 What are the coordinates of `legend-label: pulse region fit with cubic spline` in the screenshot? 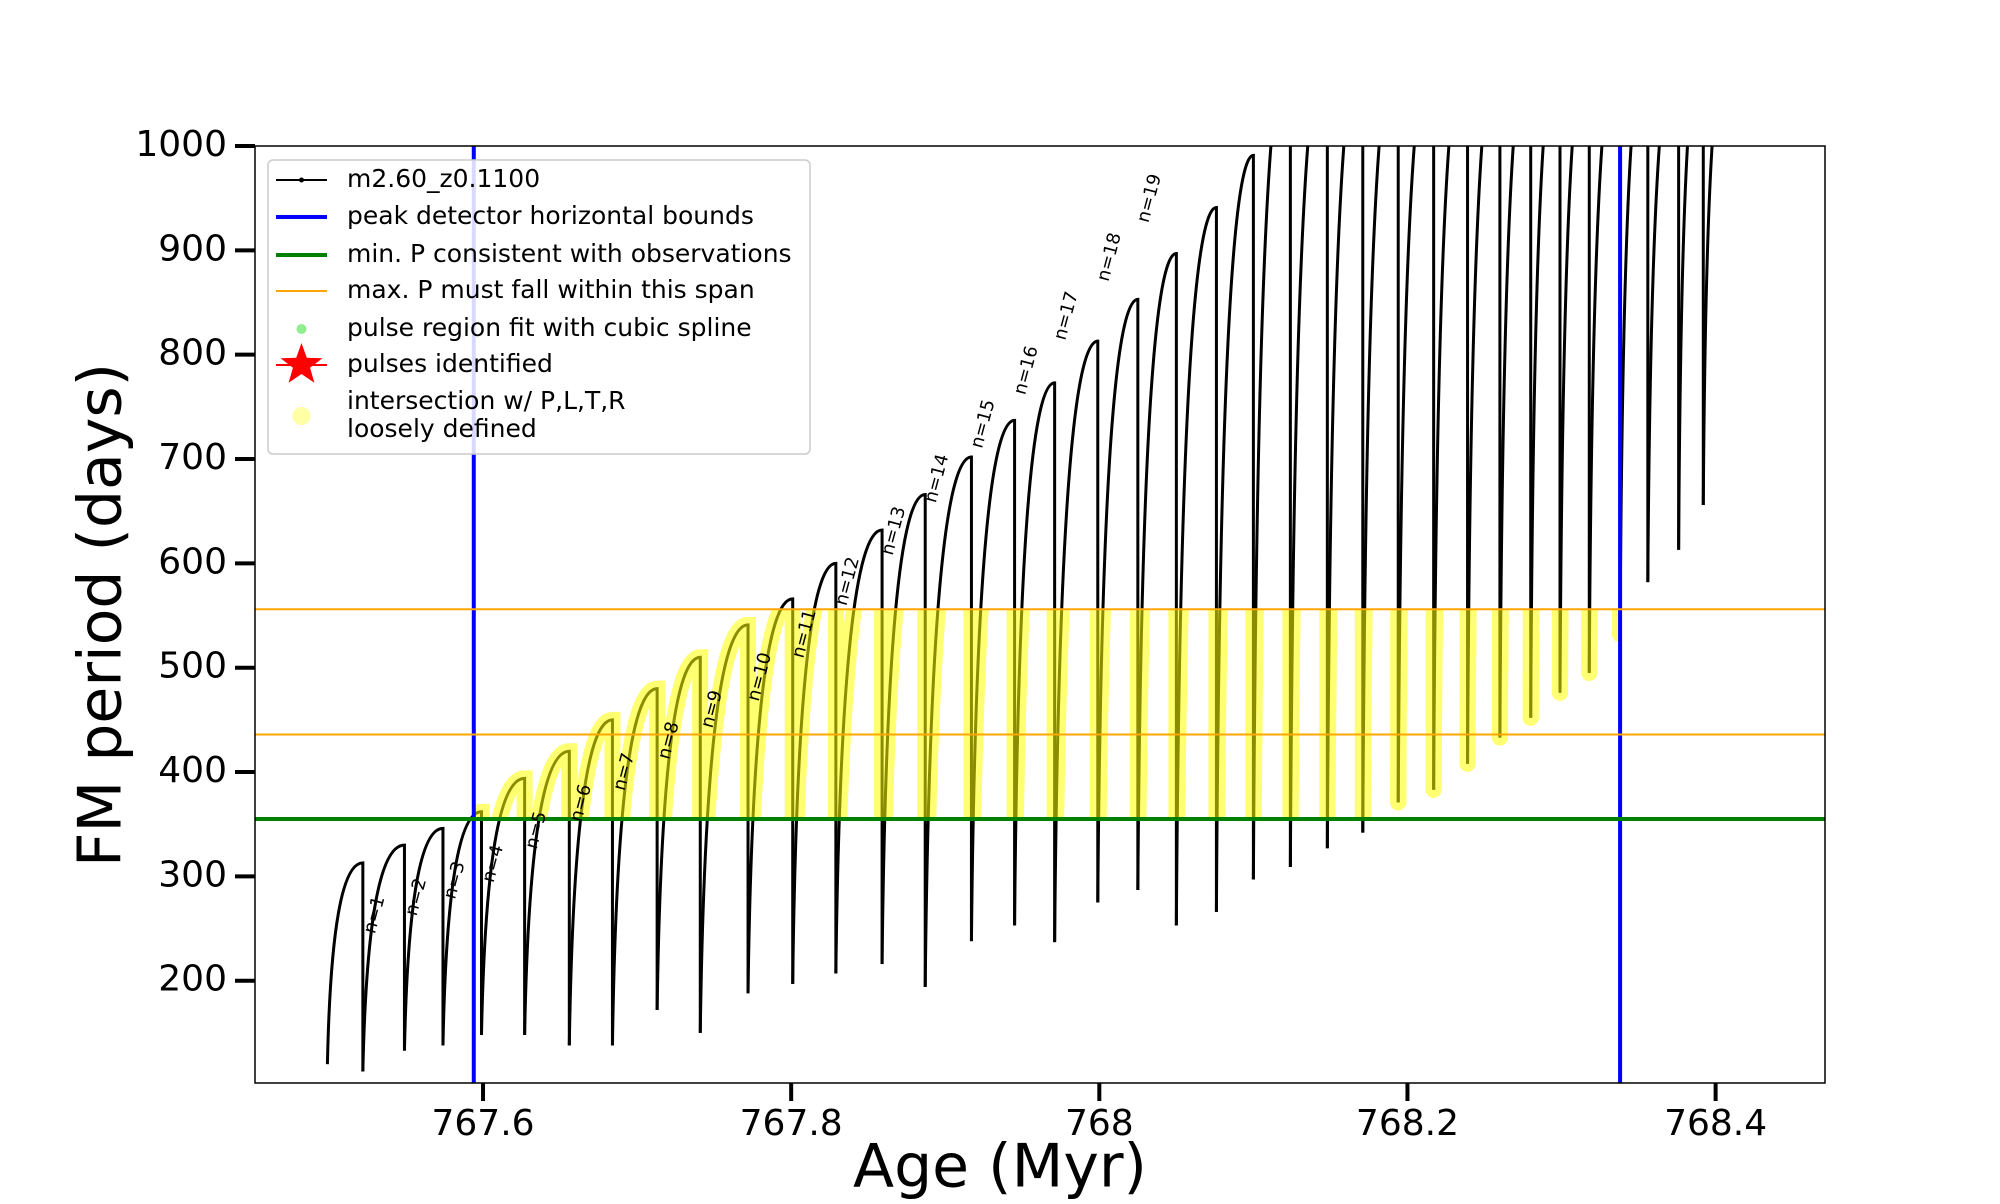 It's located at (549, 327).